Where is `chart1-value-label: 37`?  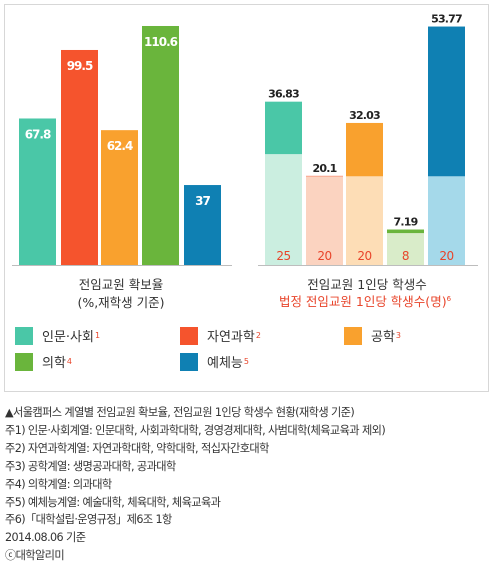
chart1-value-label: 37 is located at coordinates (202, 201).